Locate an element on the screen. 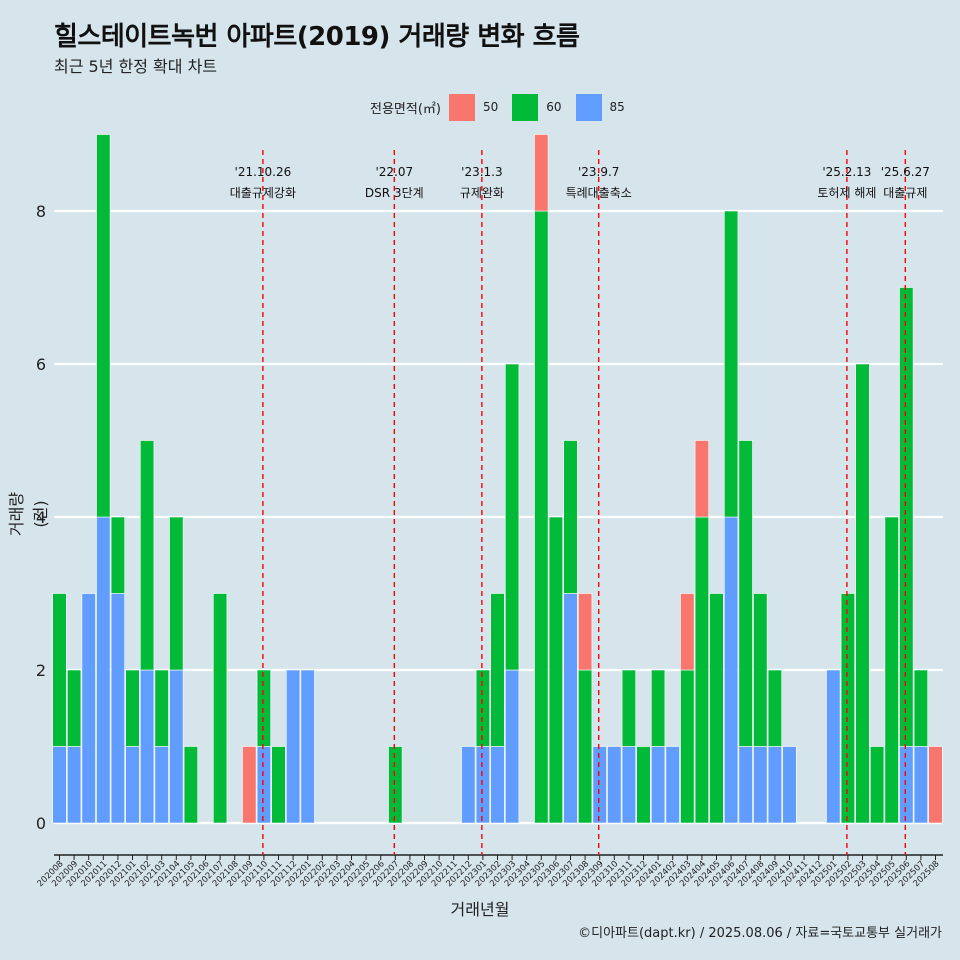  y-tick-label: 8 is located at coordinates (41, 211).